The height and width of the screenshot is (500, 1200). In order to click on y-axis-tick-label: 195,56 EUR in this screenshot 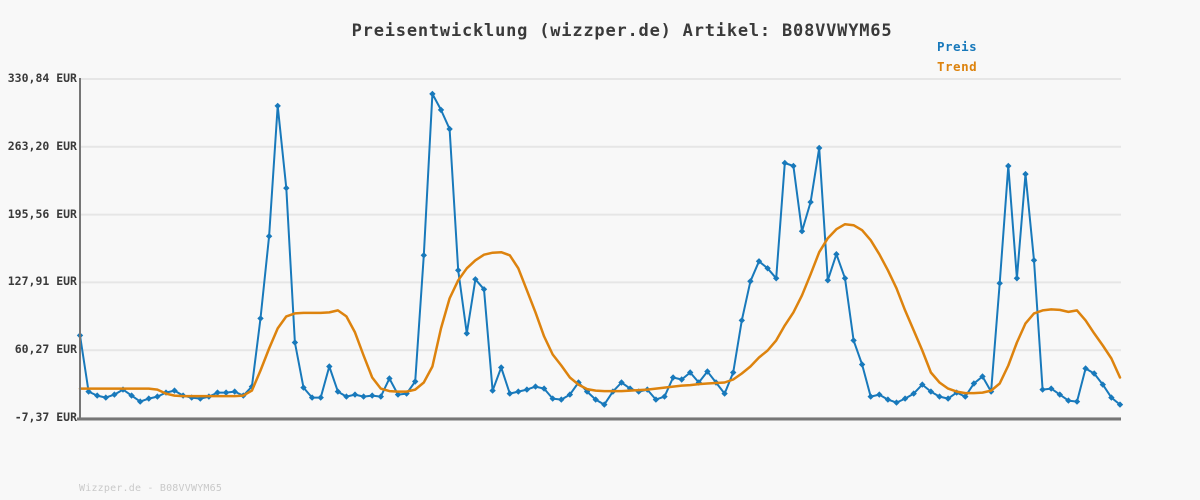, I will do `click(42, 213)`.